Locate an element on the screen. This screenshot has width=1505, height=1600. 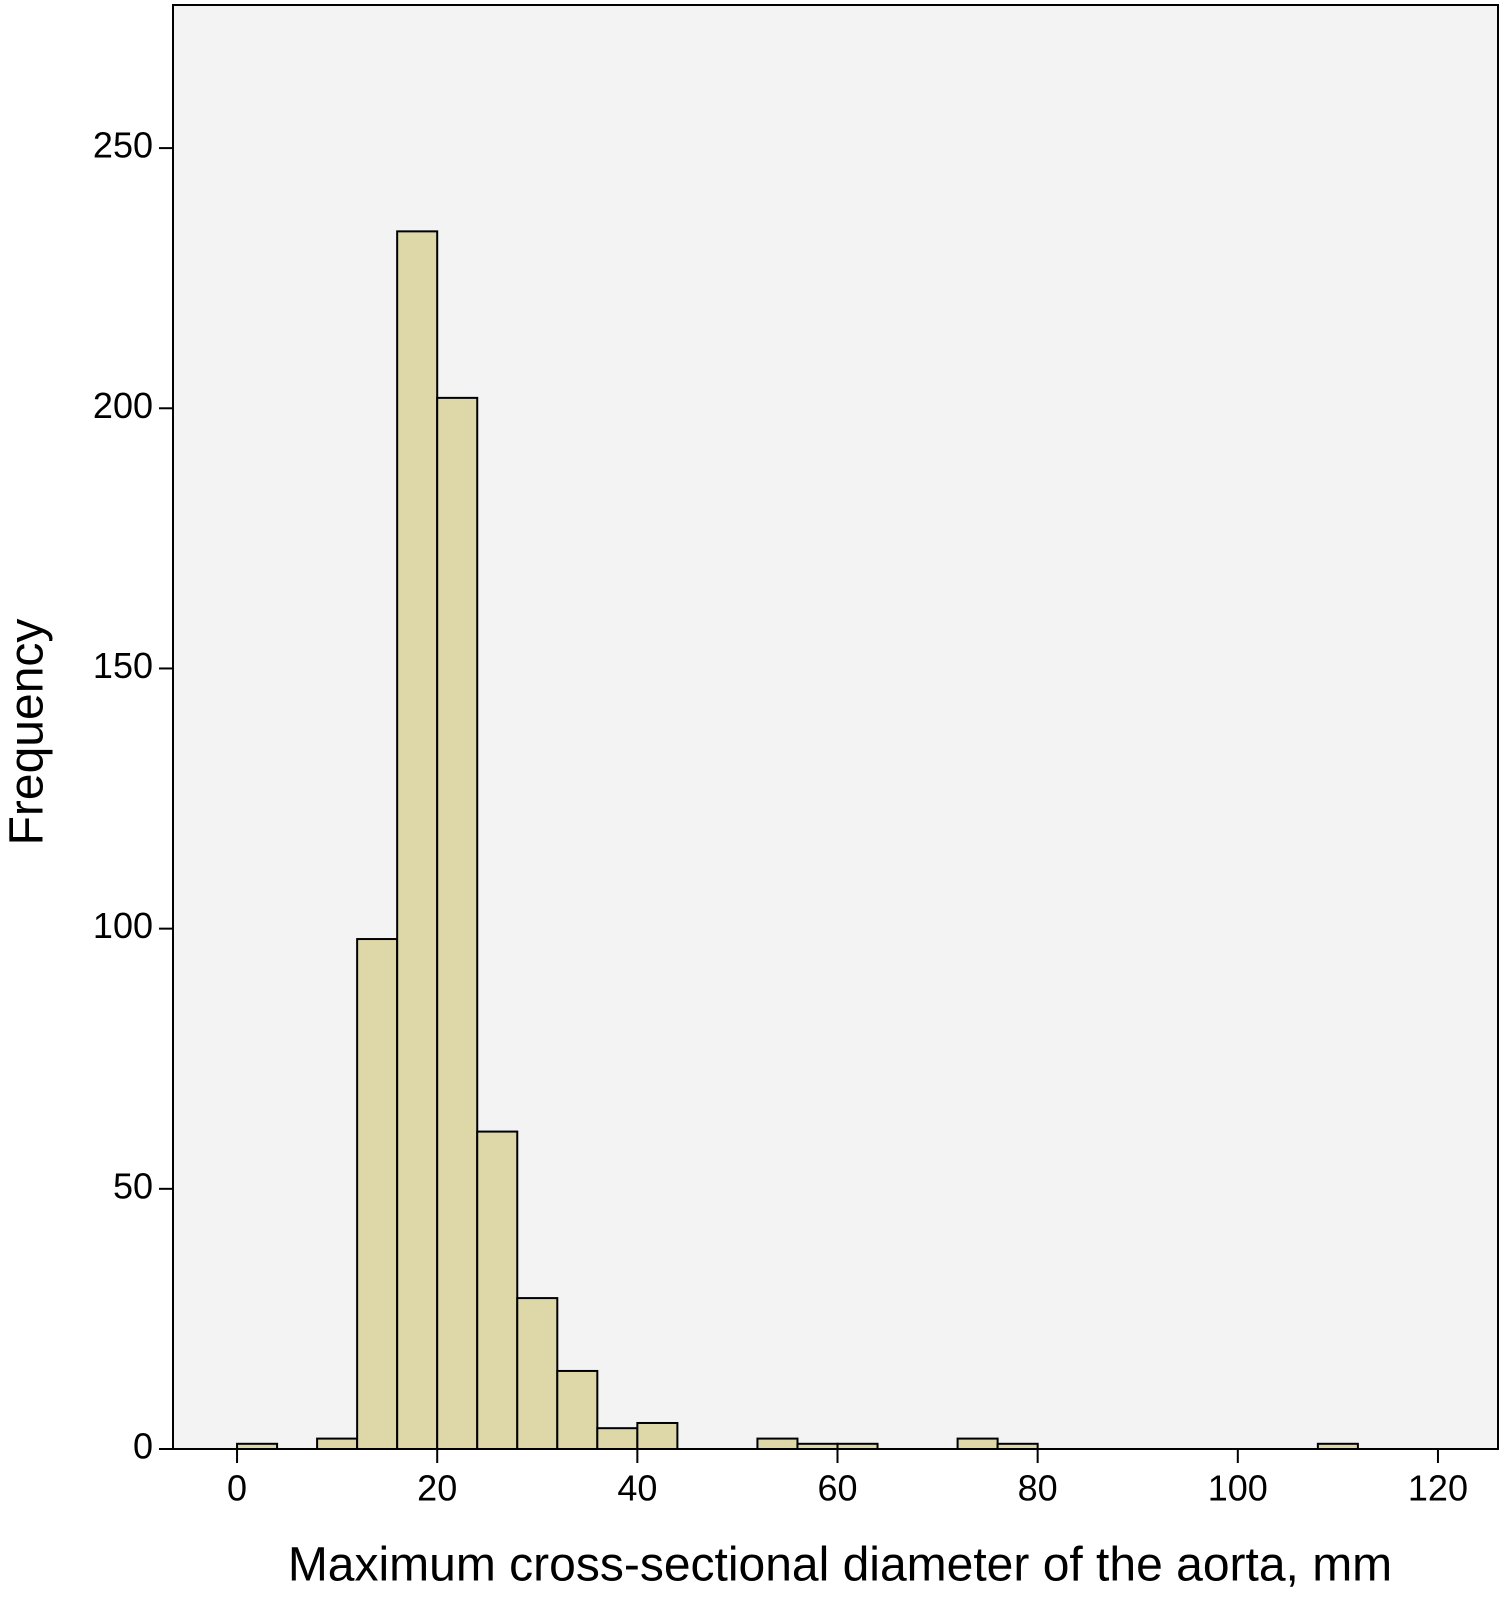
y-tick-label: 200 is located at coordinates (123, 405).